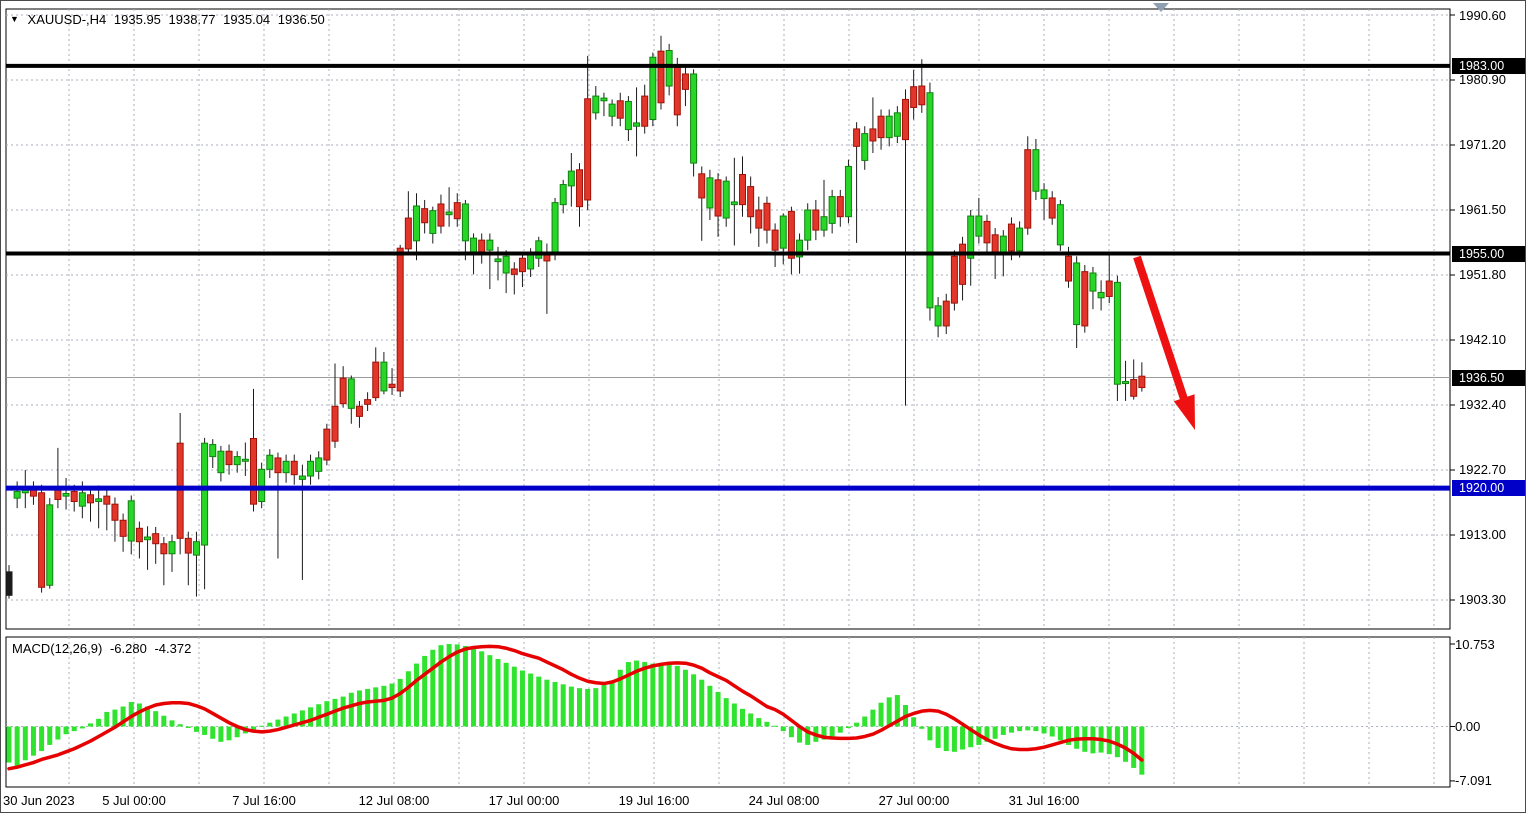 The height and width of the screenshot is (813, 1526). I want to click on macd-signal-value: -4.372, so click(173, 648).